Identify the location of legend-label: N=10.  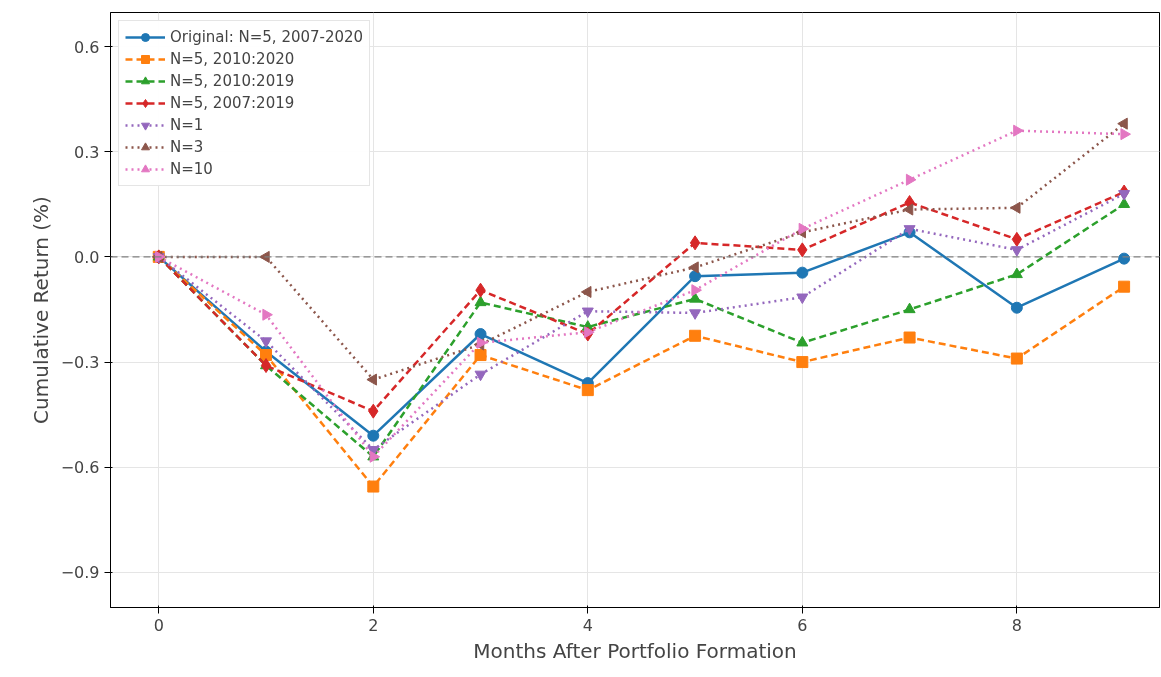
(191, 169).